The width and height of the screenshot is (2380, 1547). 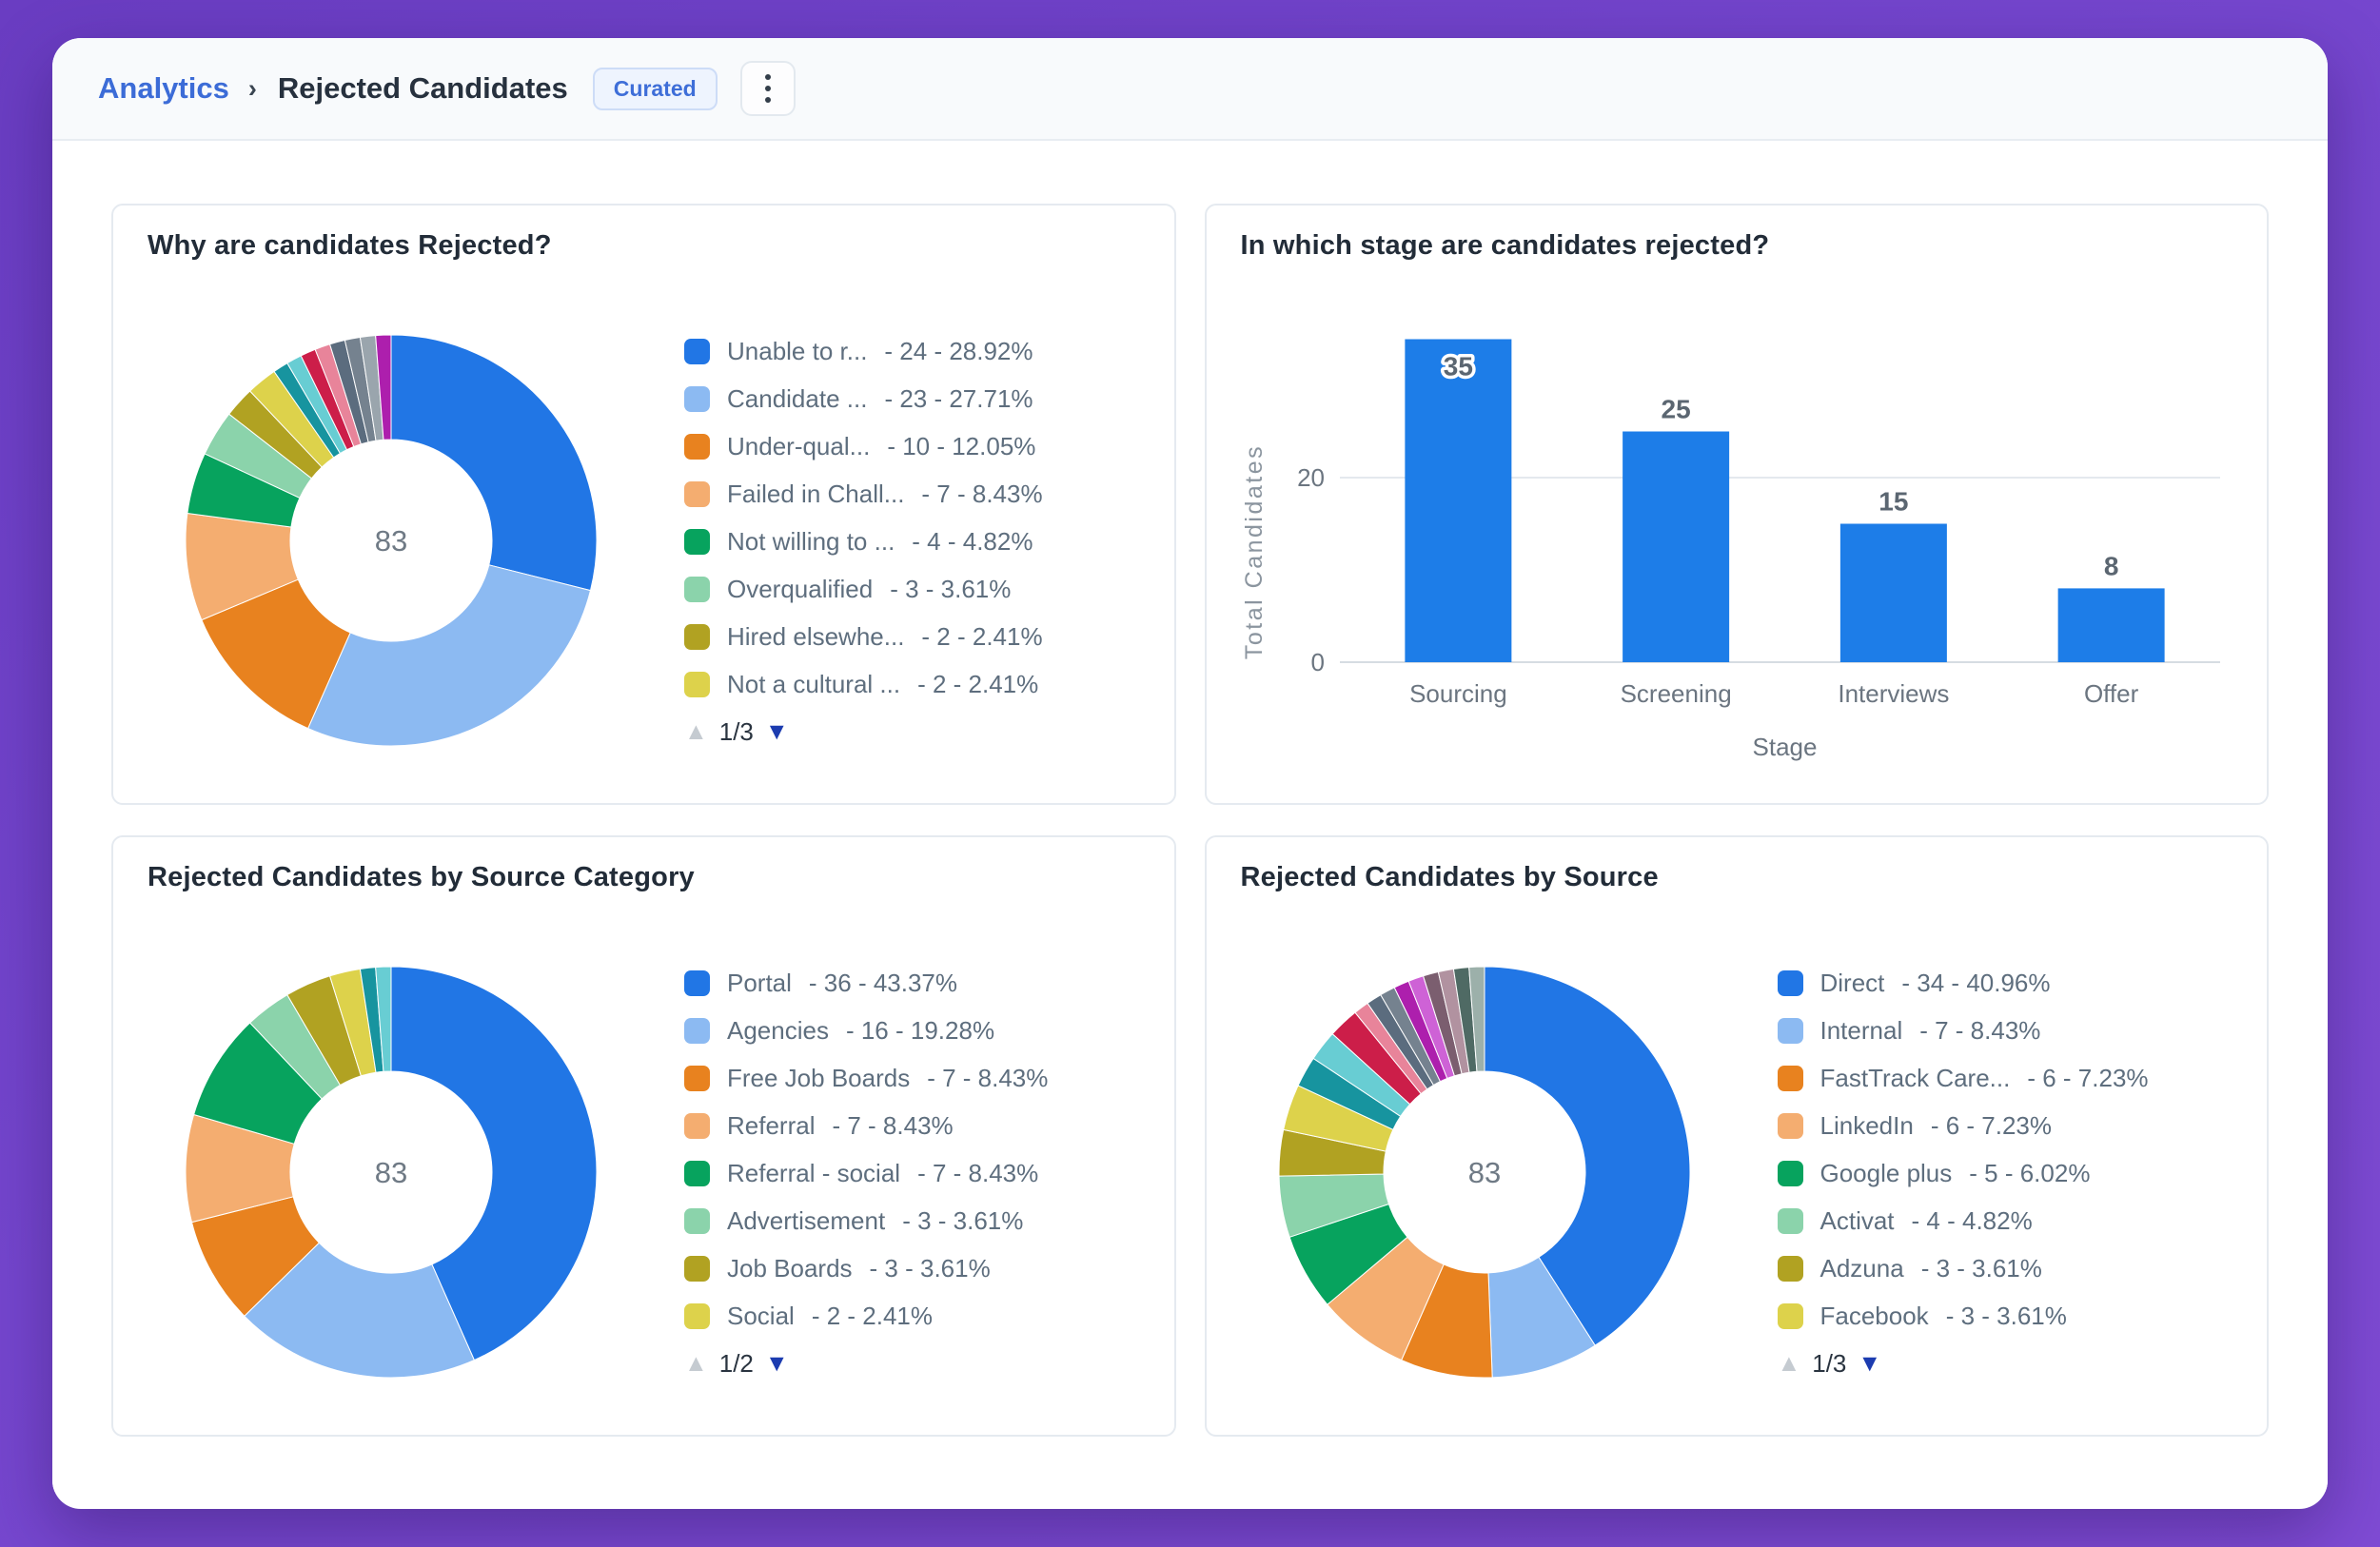 I want to click on legend-item: Facebook - 3 - 3.61%, so click(x=2012, y=1316).